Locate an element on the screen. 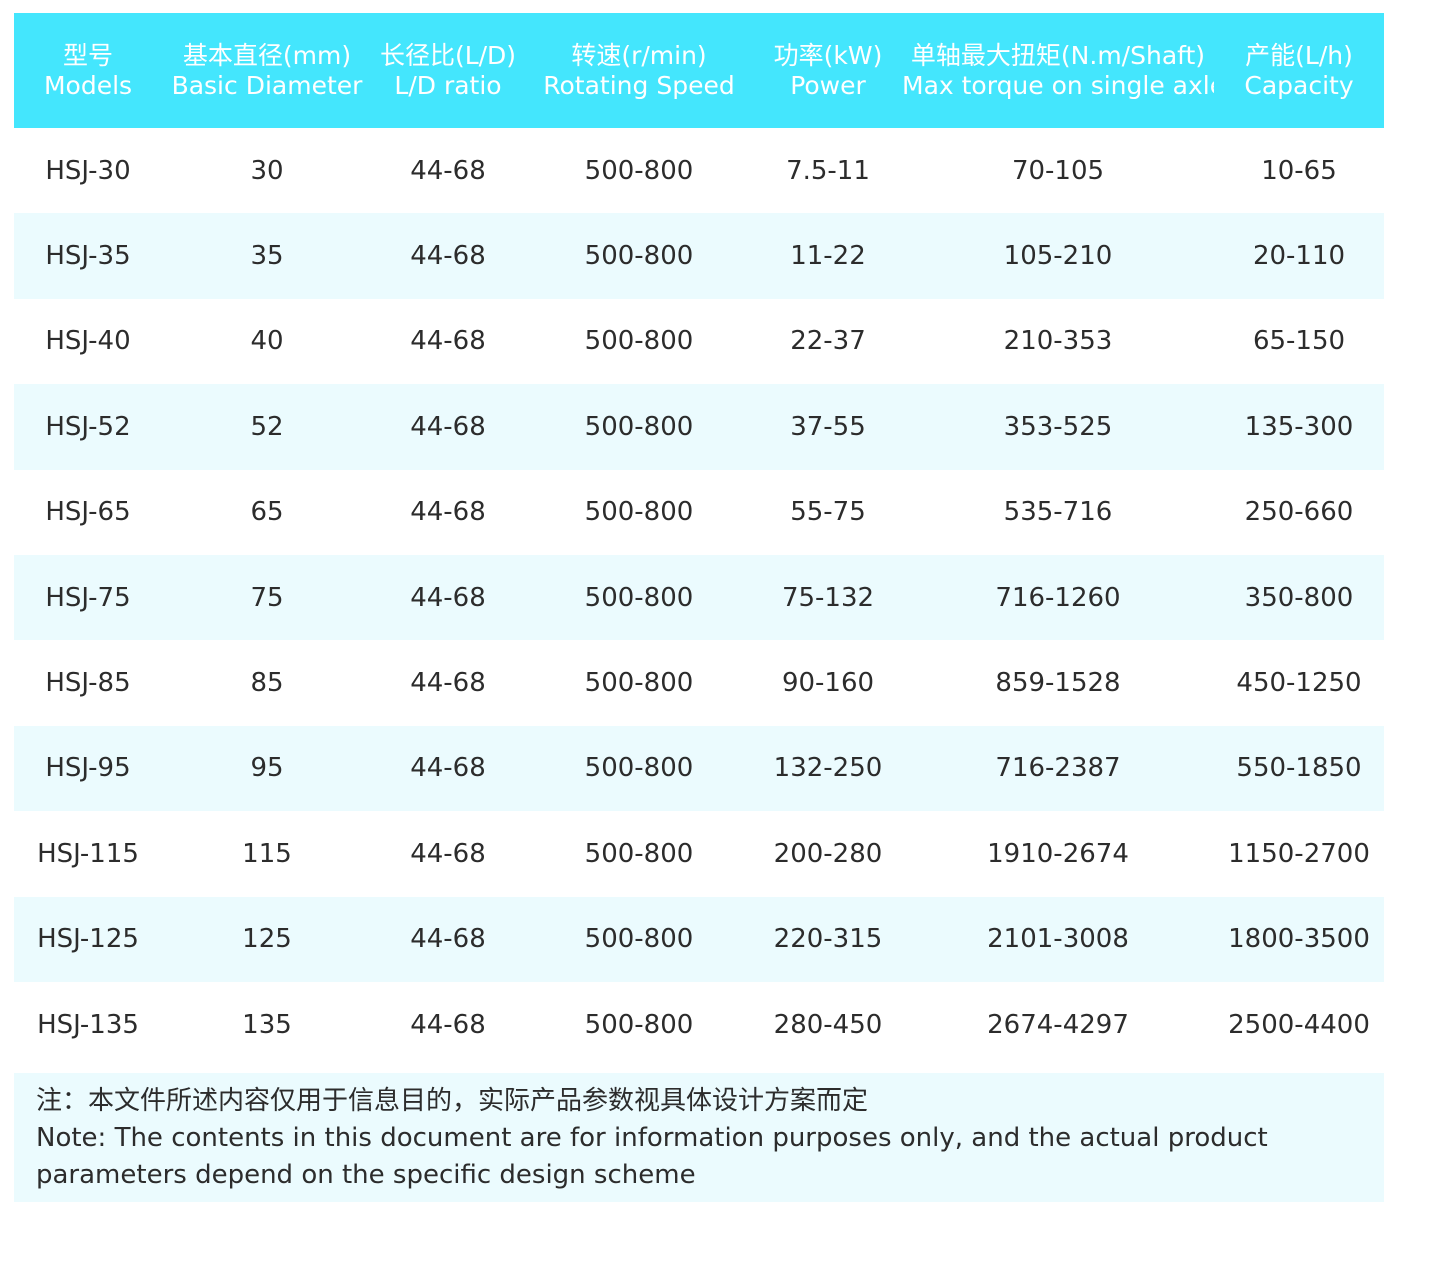 This screenshot has width=1446, height=1268. col-header-zh: 型号 is located at coordinates (87, 55).